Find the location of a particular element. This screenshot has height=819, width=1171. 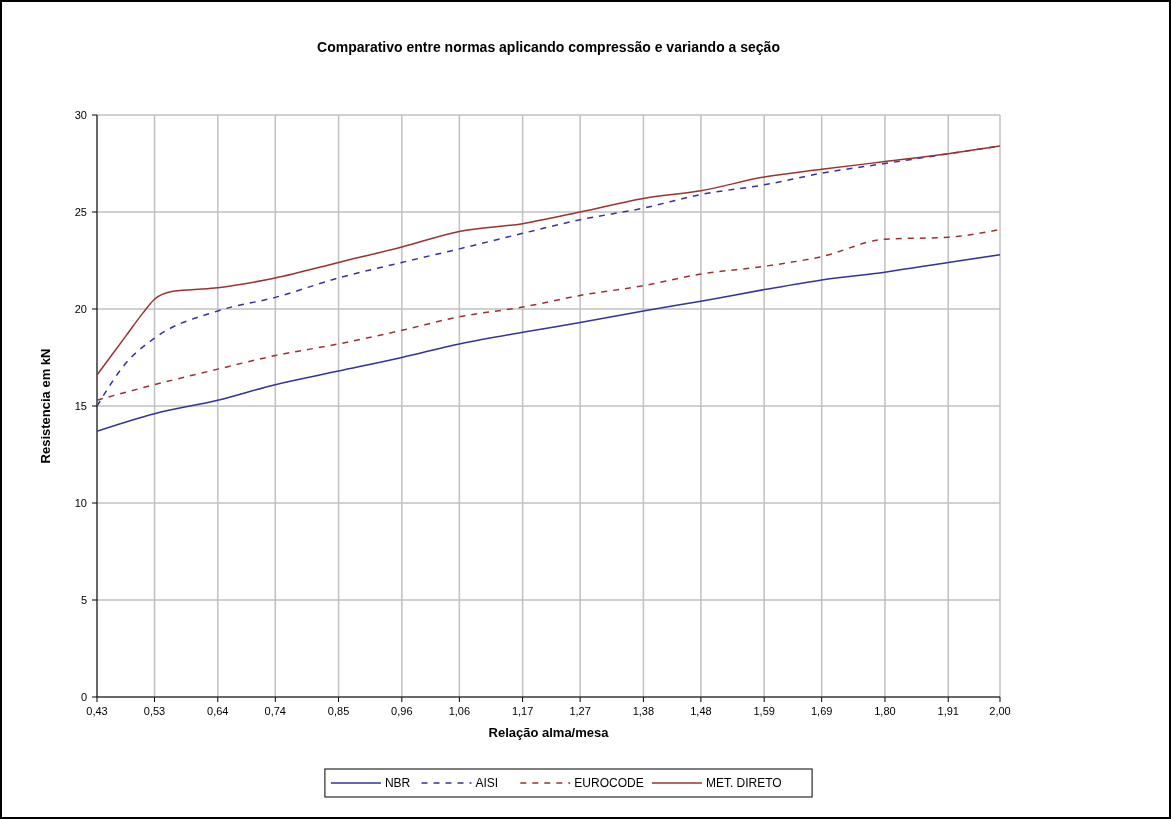

y-tick-label: 15 is located at coordinates (80, 405).